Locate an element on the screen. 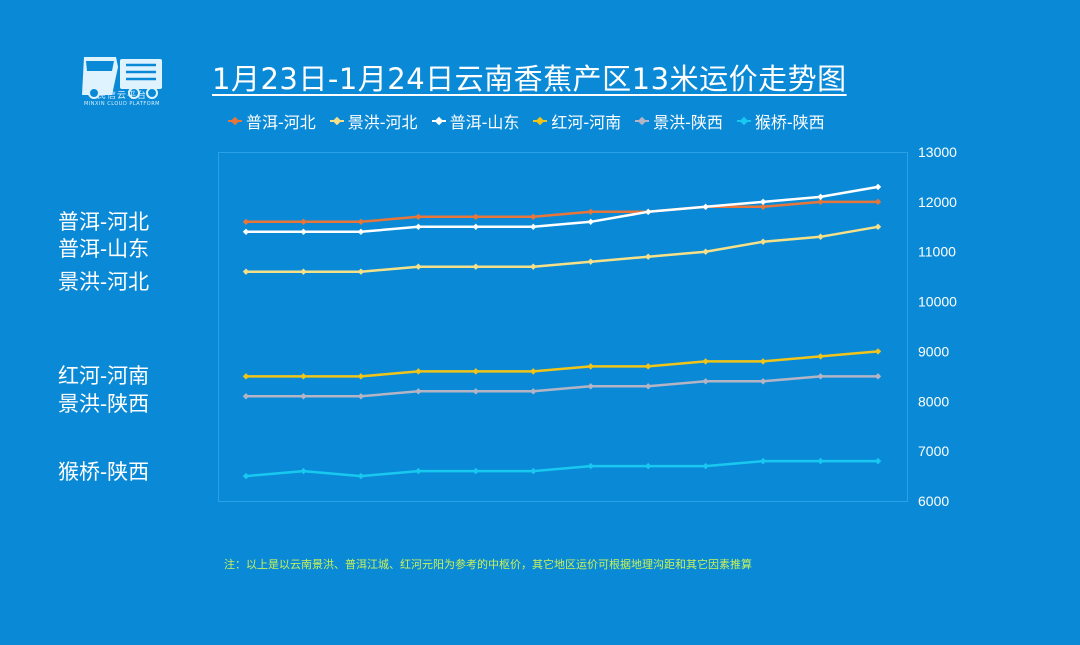 The height and width of the screenshot is (645, 1080). y-tick-label: 8000 is located at coordinates (933, 401).